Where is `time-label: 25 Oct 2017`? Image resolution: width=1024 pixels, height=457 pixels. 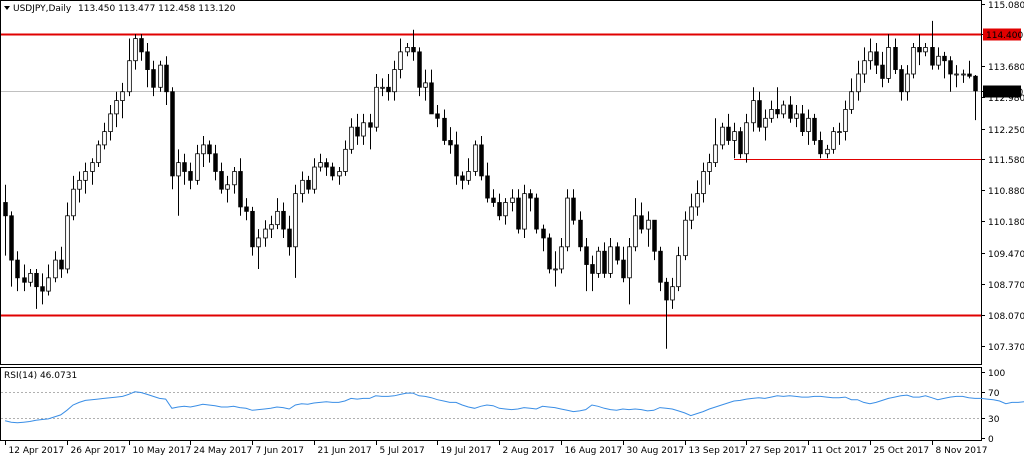
time-label: 25 Oct 2017 is located at coordinates (902, 451).